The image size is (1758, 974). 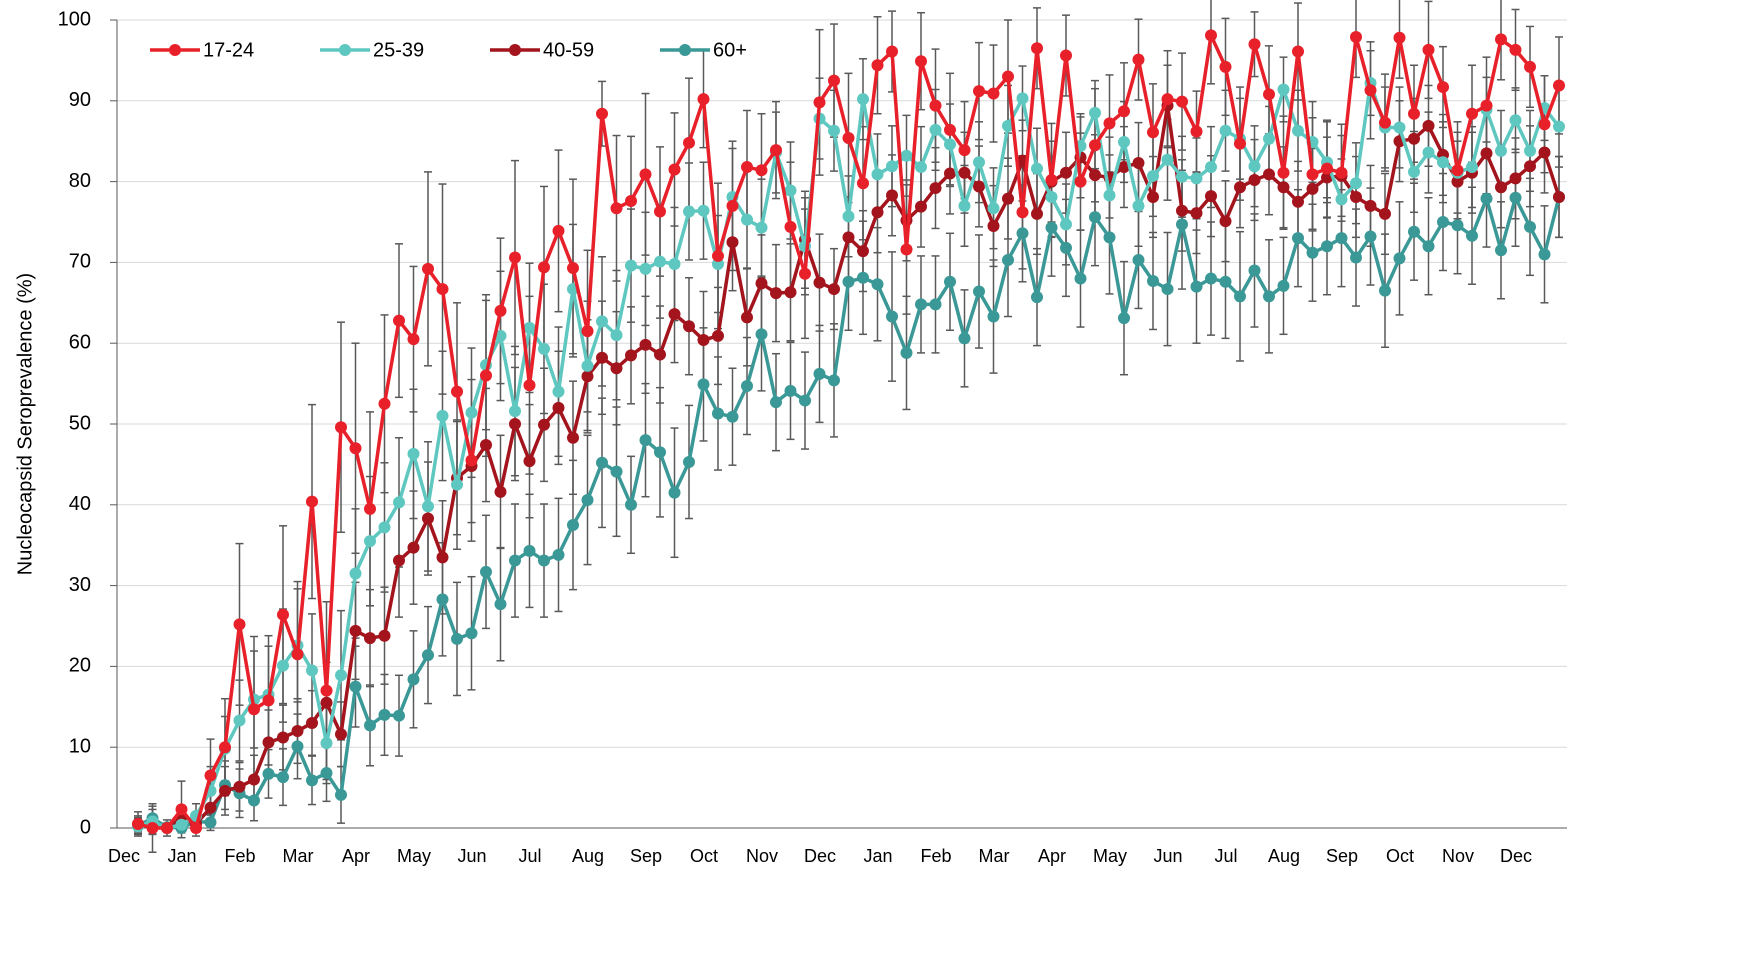 What do you see at coordinates (80, 746) in the screenshot?
I see `y-tick-label: 10` at bounding box center [80, 746].